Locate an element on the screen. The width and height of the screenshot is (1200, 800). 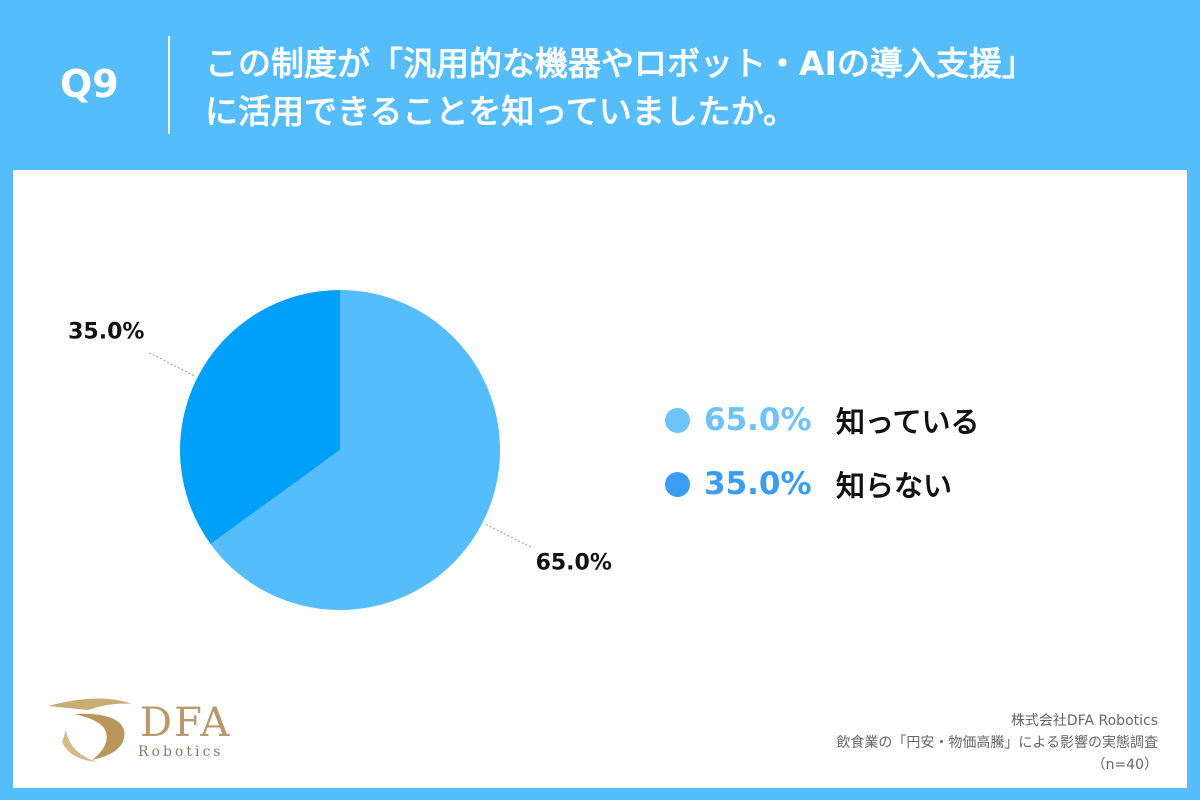
data-label-unknown: 35.0% is located at coordinates (106, 331).